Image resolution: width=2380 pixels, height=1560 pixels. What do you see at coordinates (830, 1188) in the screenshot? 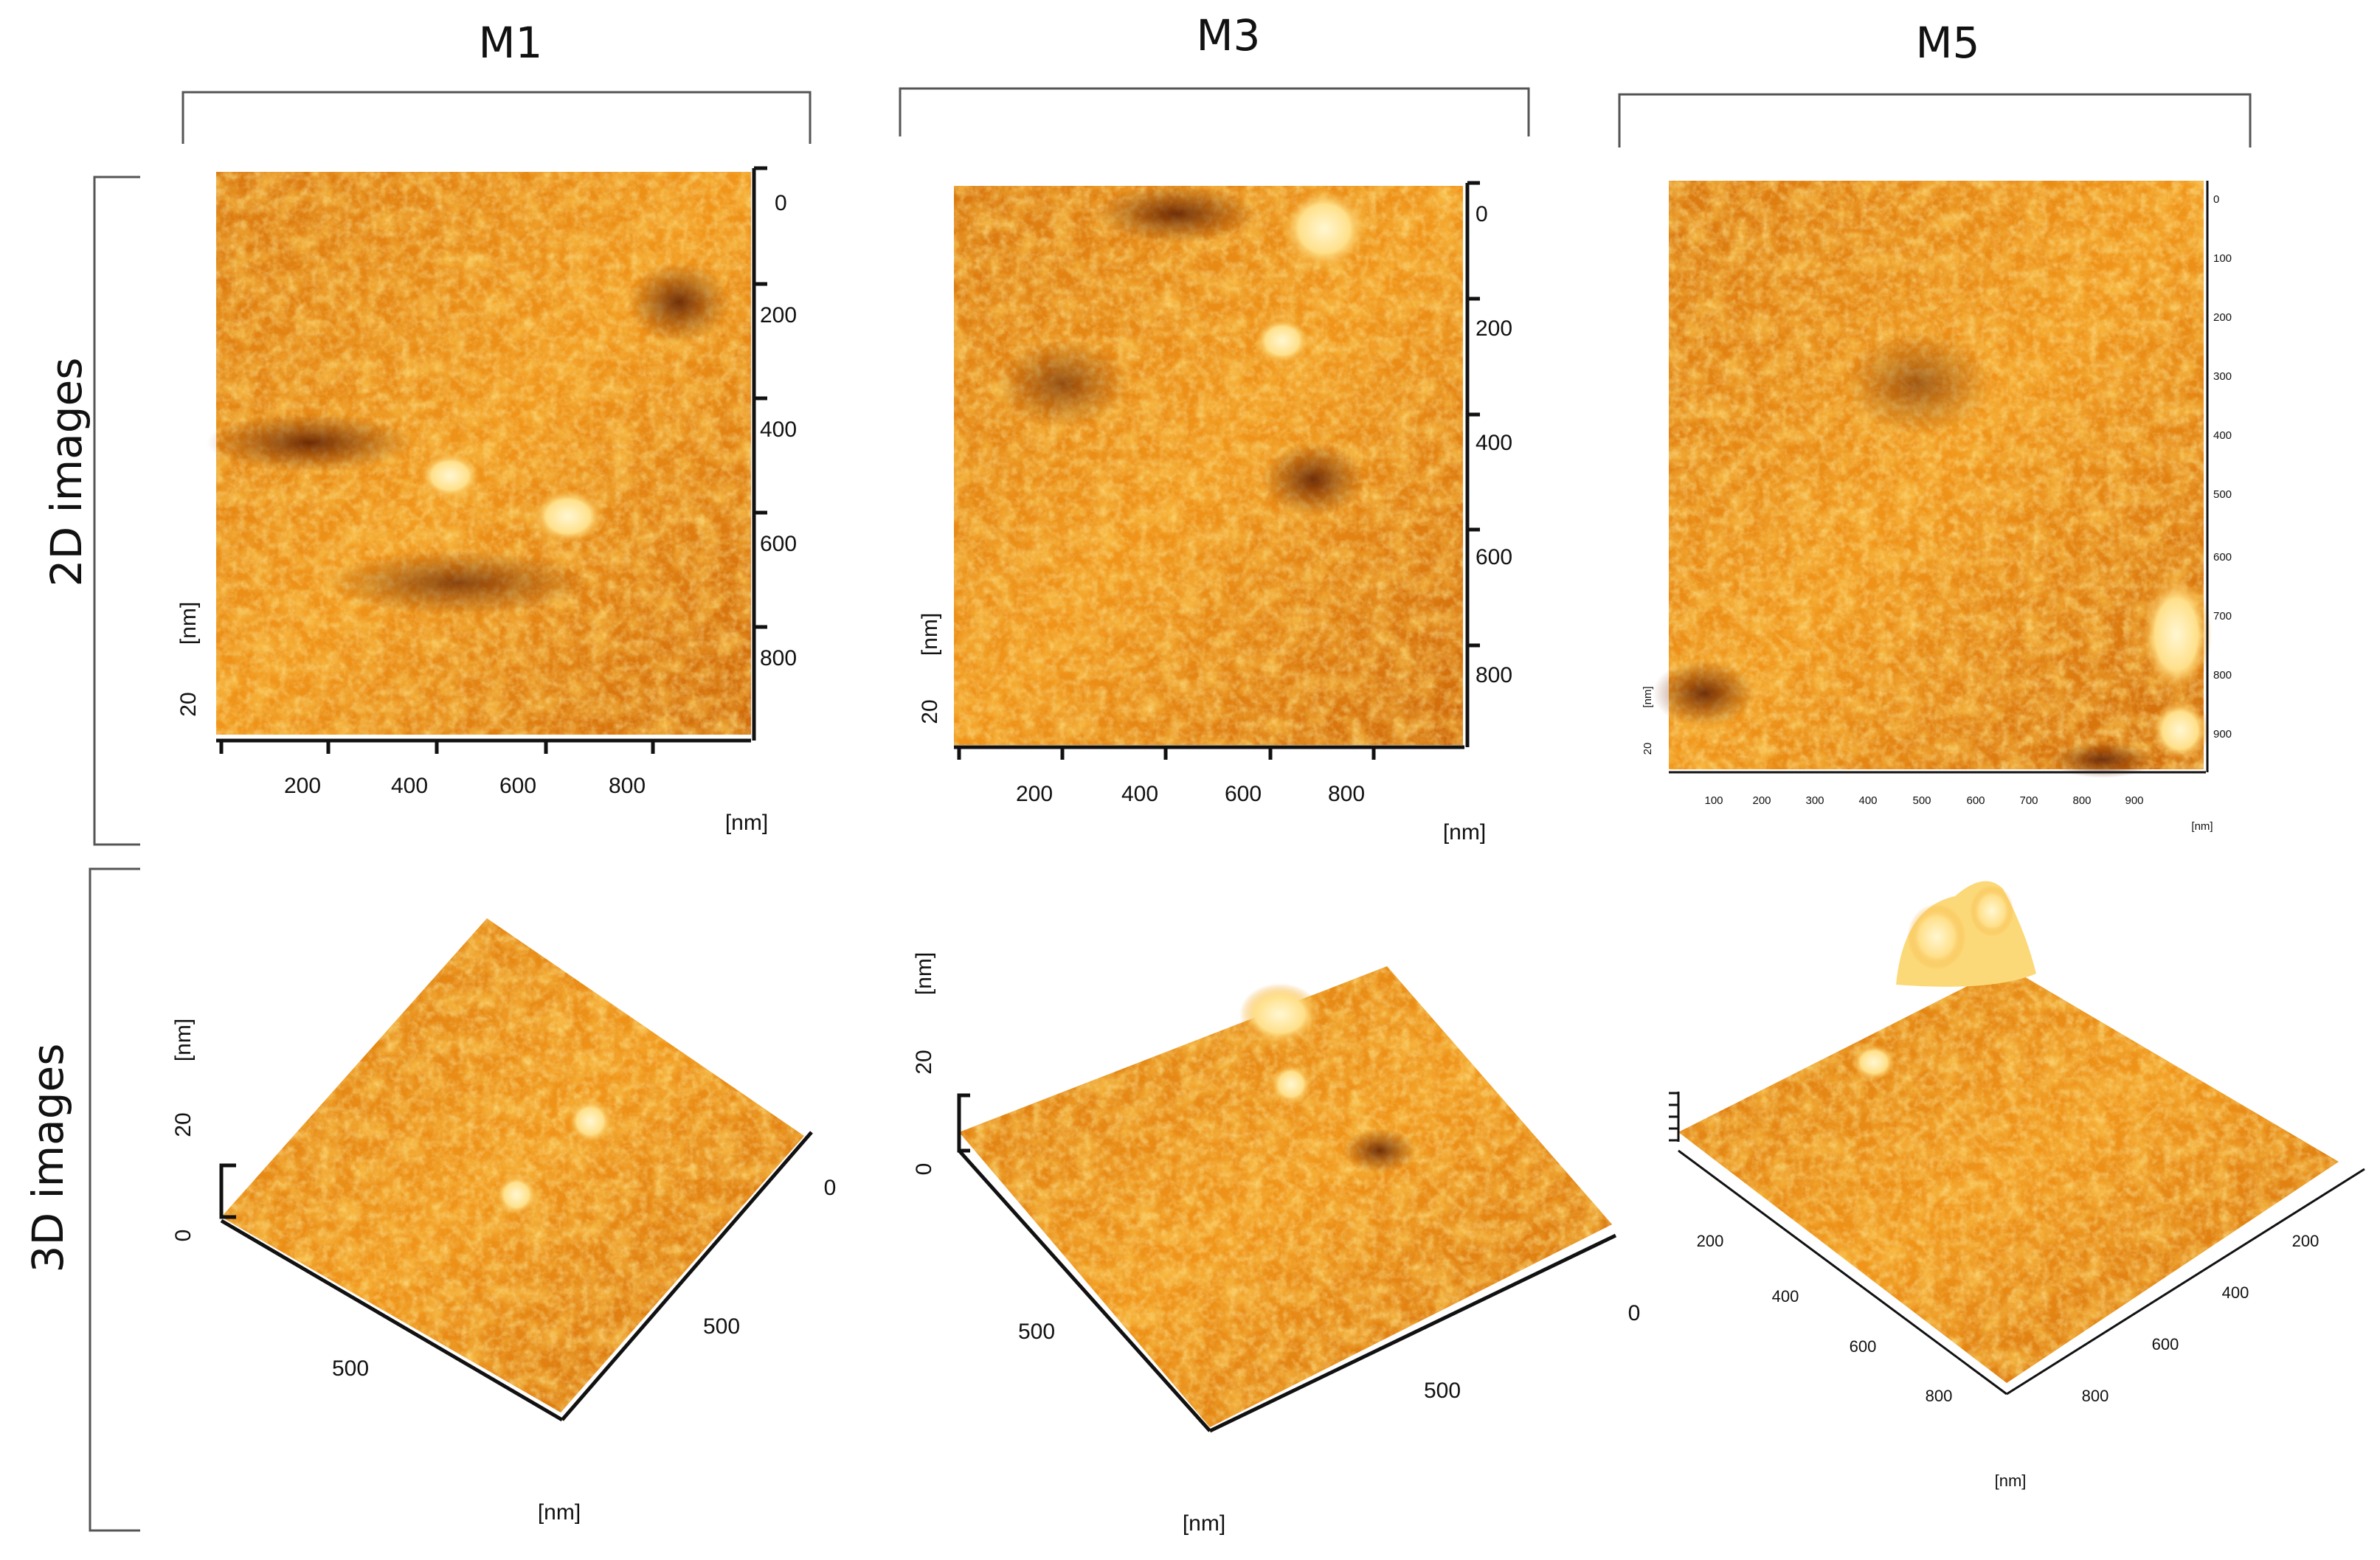
I see `m1-3d-right-tick: 0` at bounding box center [830, 1188].